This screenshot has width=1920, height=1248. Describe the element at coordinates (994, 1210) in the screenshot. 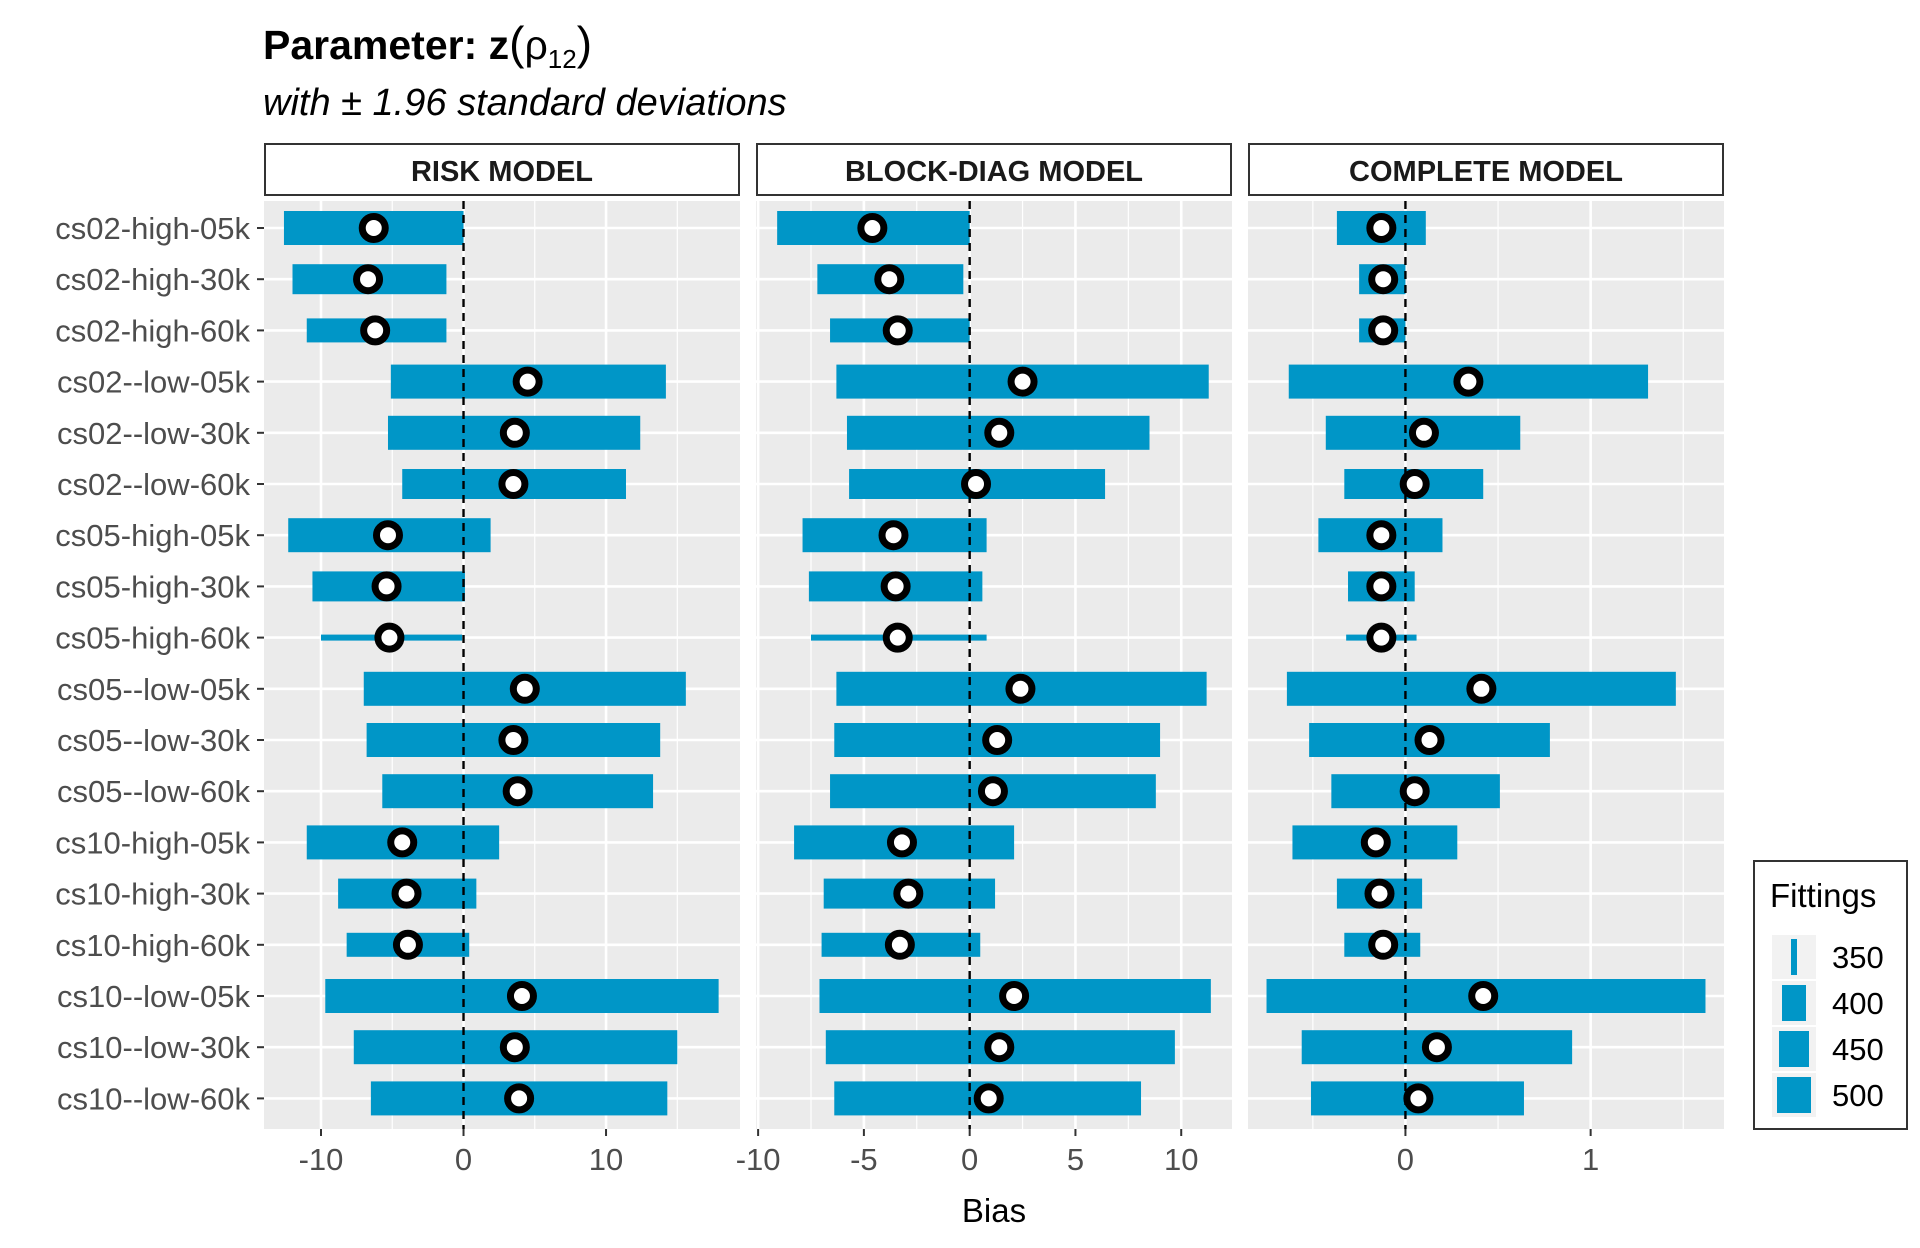

I see `x-axis-title: Bias` at that location.